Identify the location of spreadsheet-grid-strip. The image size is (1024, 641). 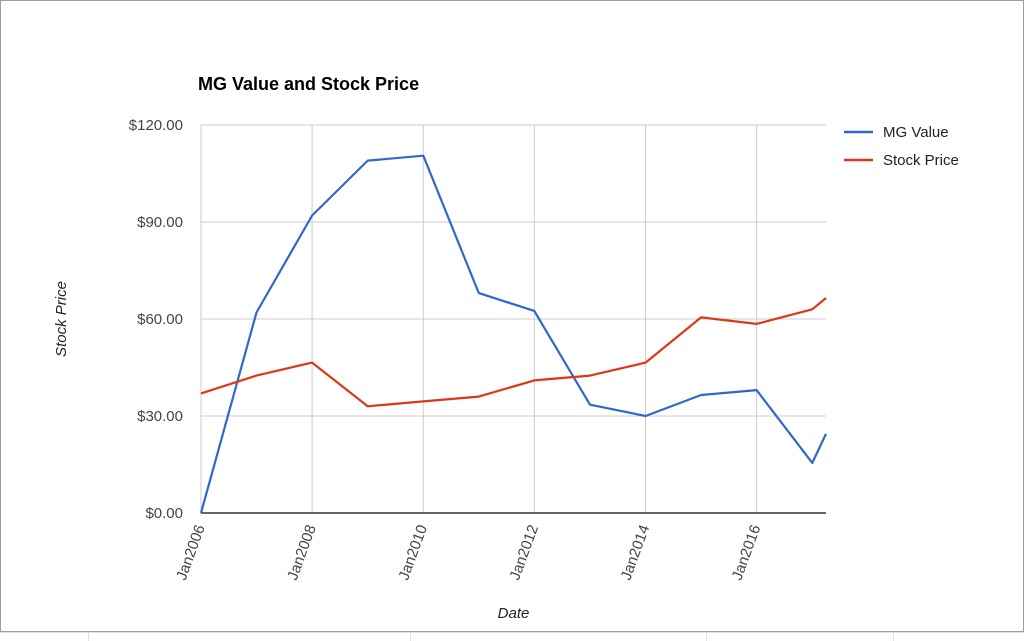
(512, 636).